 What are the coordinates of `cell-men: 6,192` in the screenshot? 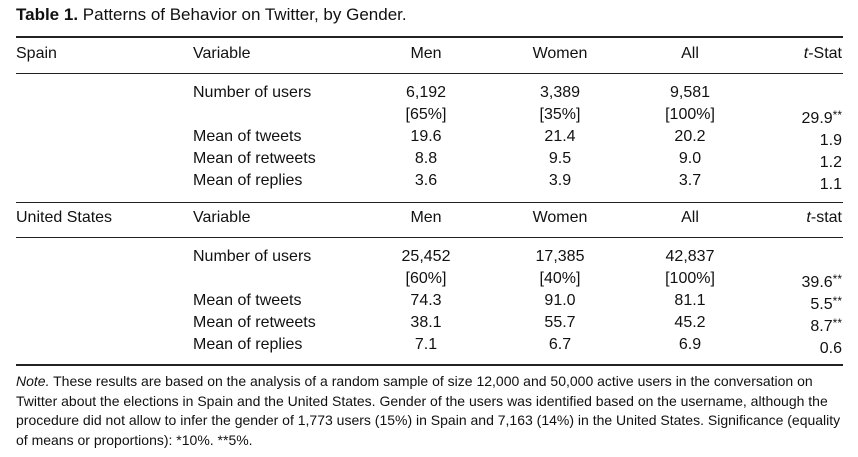 It's located at (426, 92).